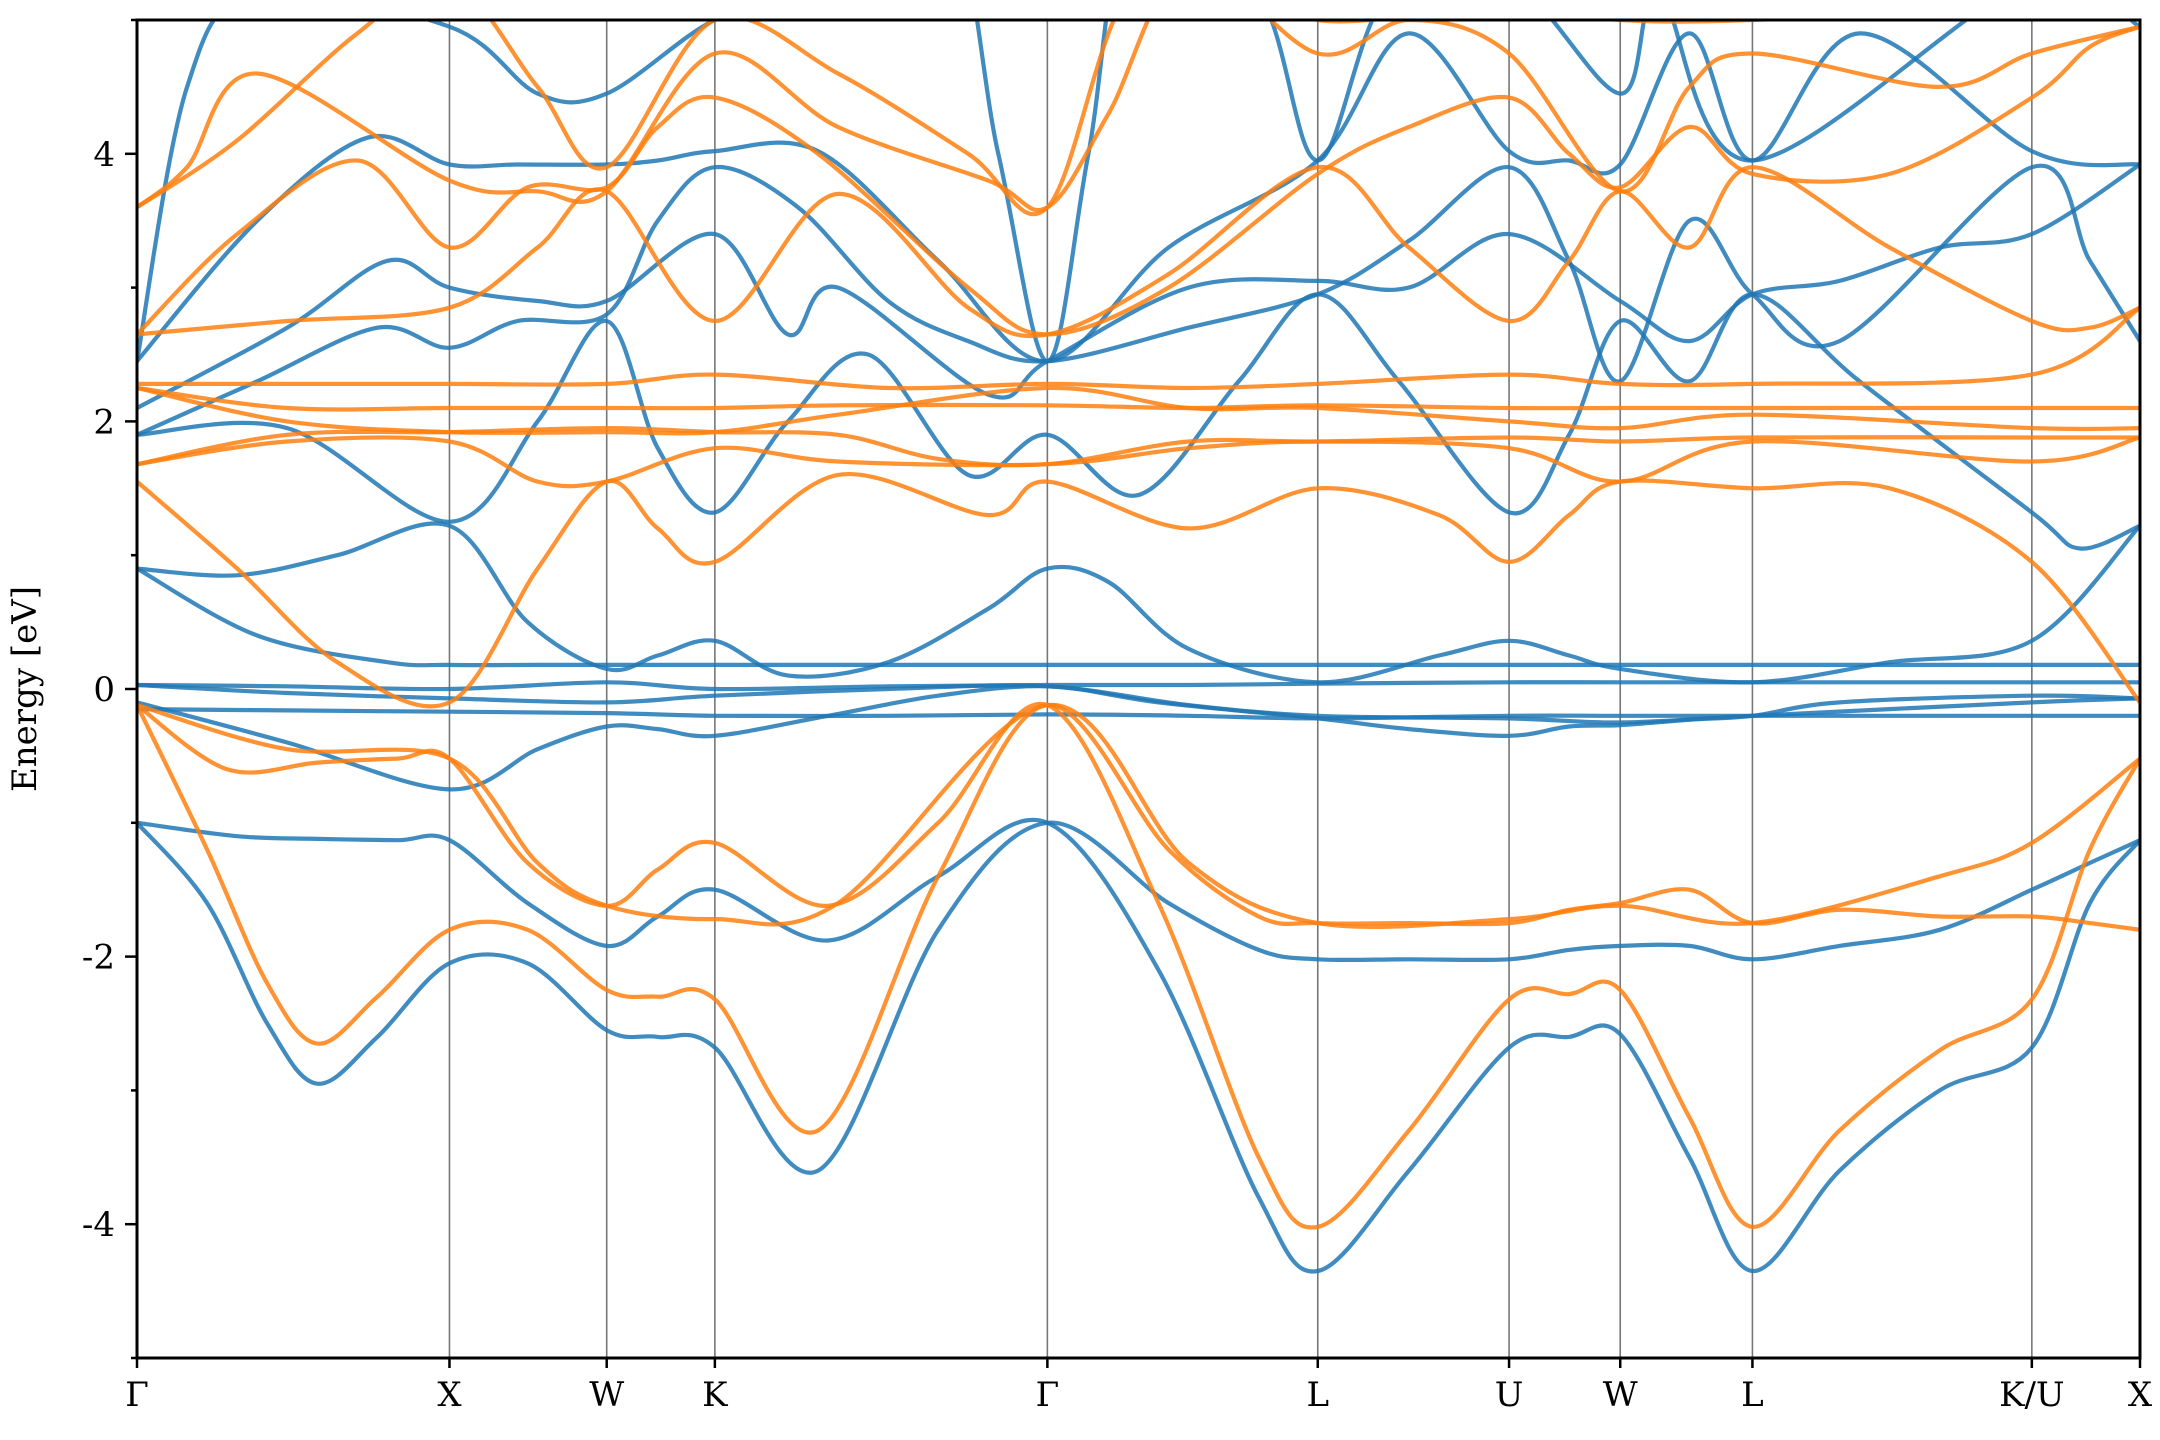  Describe the element at coordinates (104, 690) in the screenshot. I see `y-tick-label: 0` at that location.